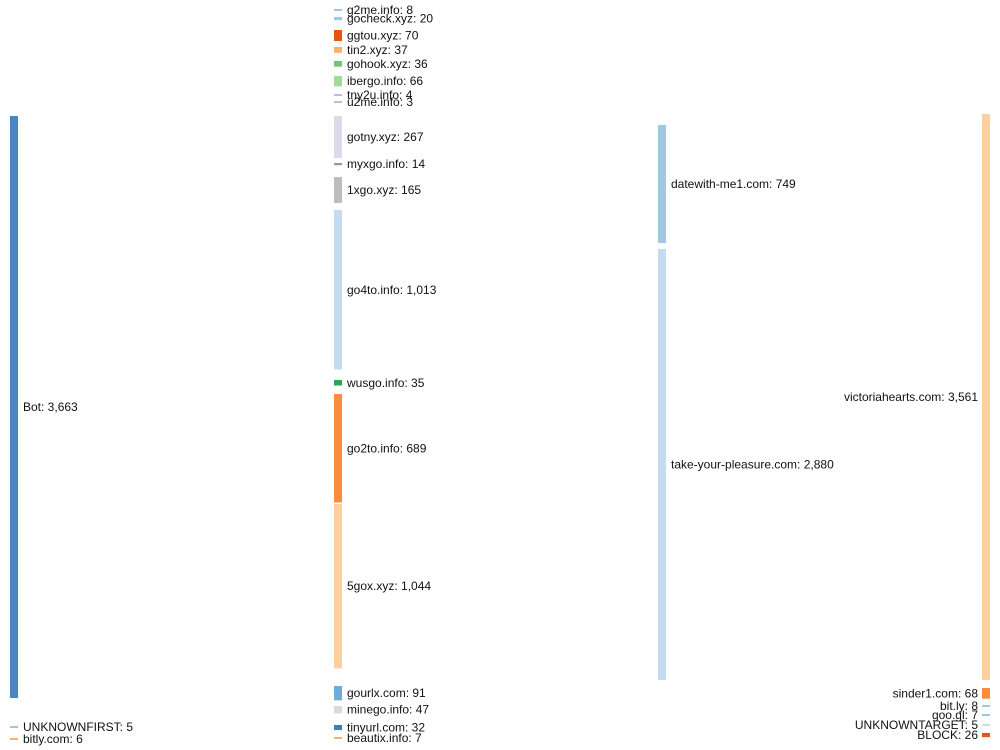 The width and height of the screenshot is (1000, 750). I want to click on link-bot-to-1xgo, so click(176, 201).